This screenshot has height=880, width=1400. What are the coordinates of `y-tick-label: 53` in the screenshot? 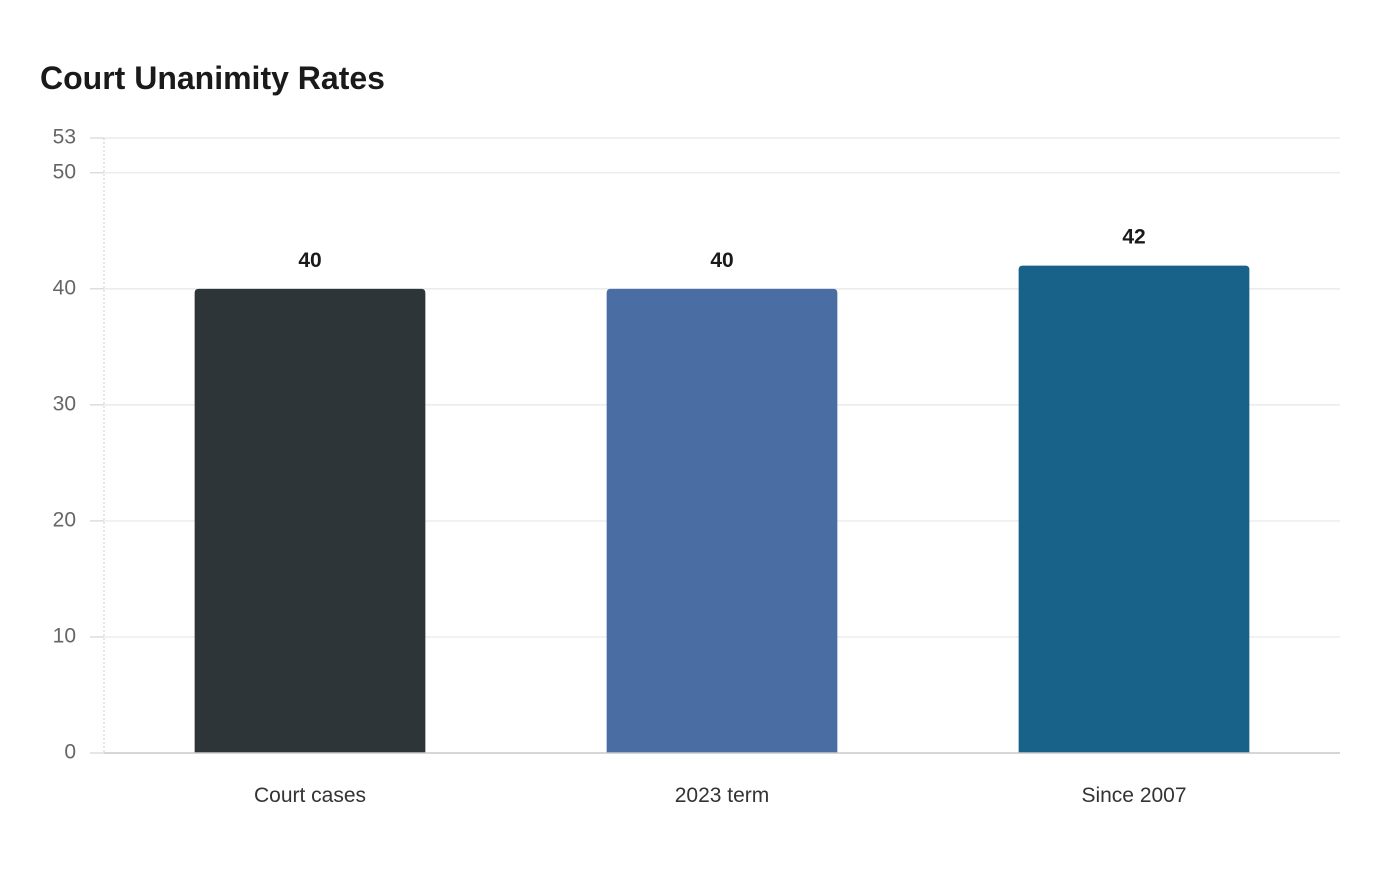 It's located at (64, 137).